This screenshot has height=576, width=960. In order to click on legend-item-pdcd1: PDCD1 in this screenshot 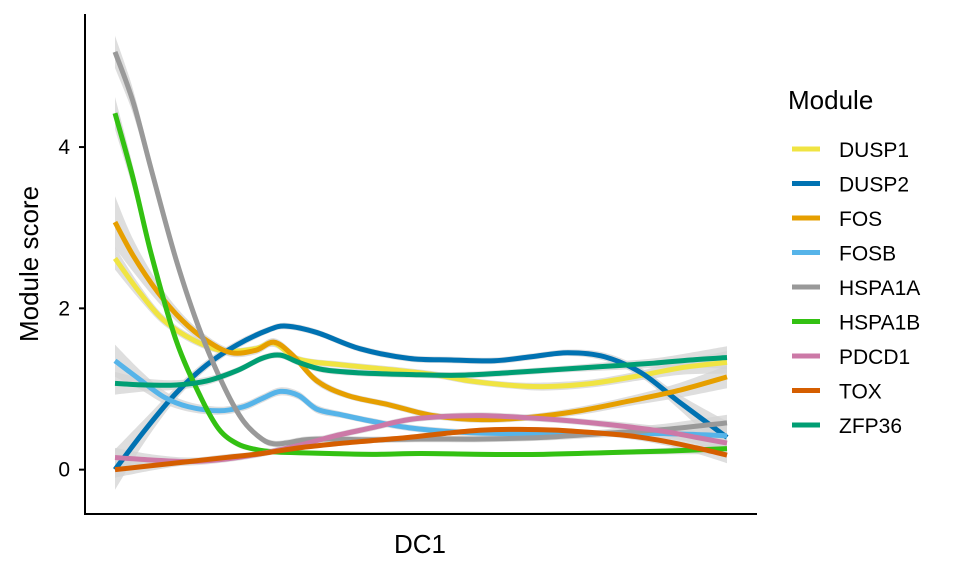, I will do `click(851, 357)`.